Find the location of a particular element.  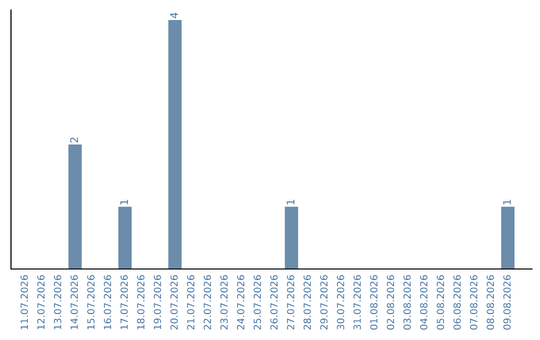

x-tick-label: 04.08.2026 is located at coordinates (424, 302).